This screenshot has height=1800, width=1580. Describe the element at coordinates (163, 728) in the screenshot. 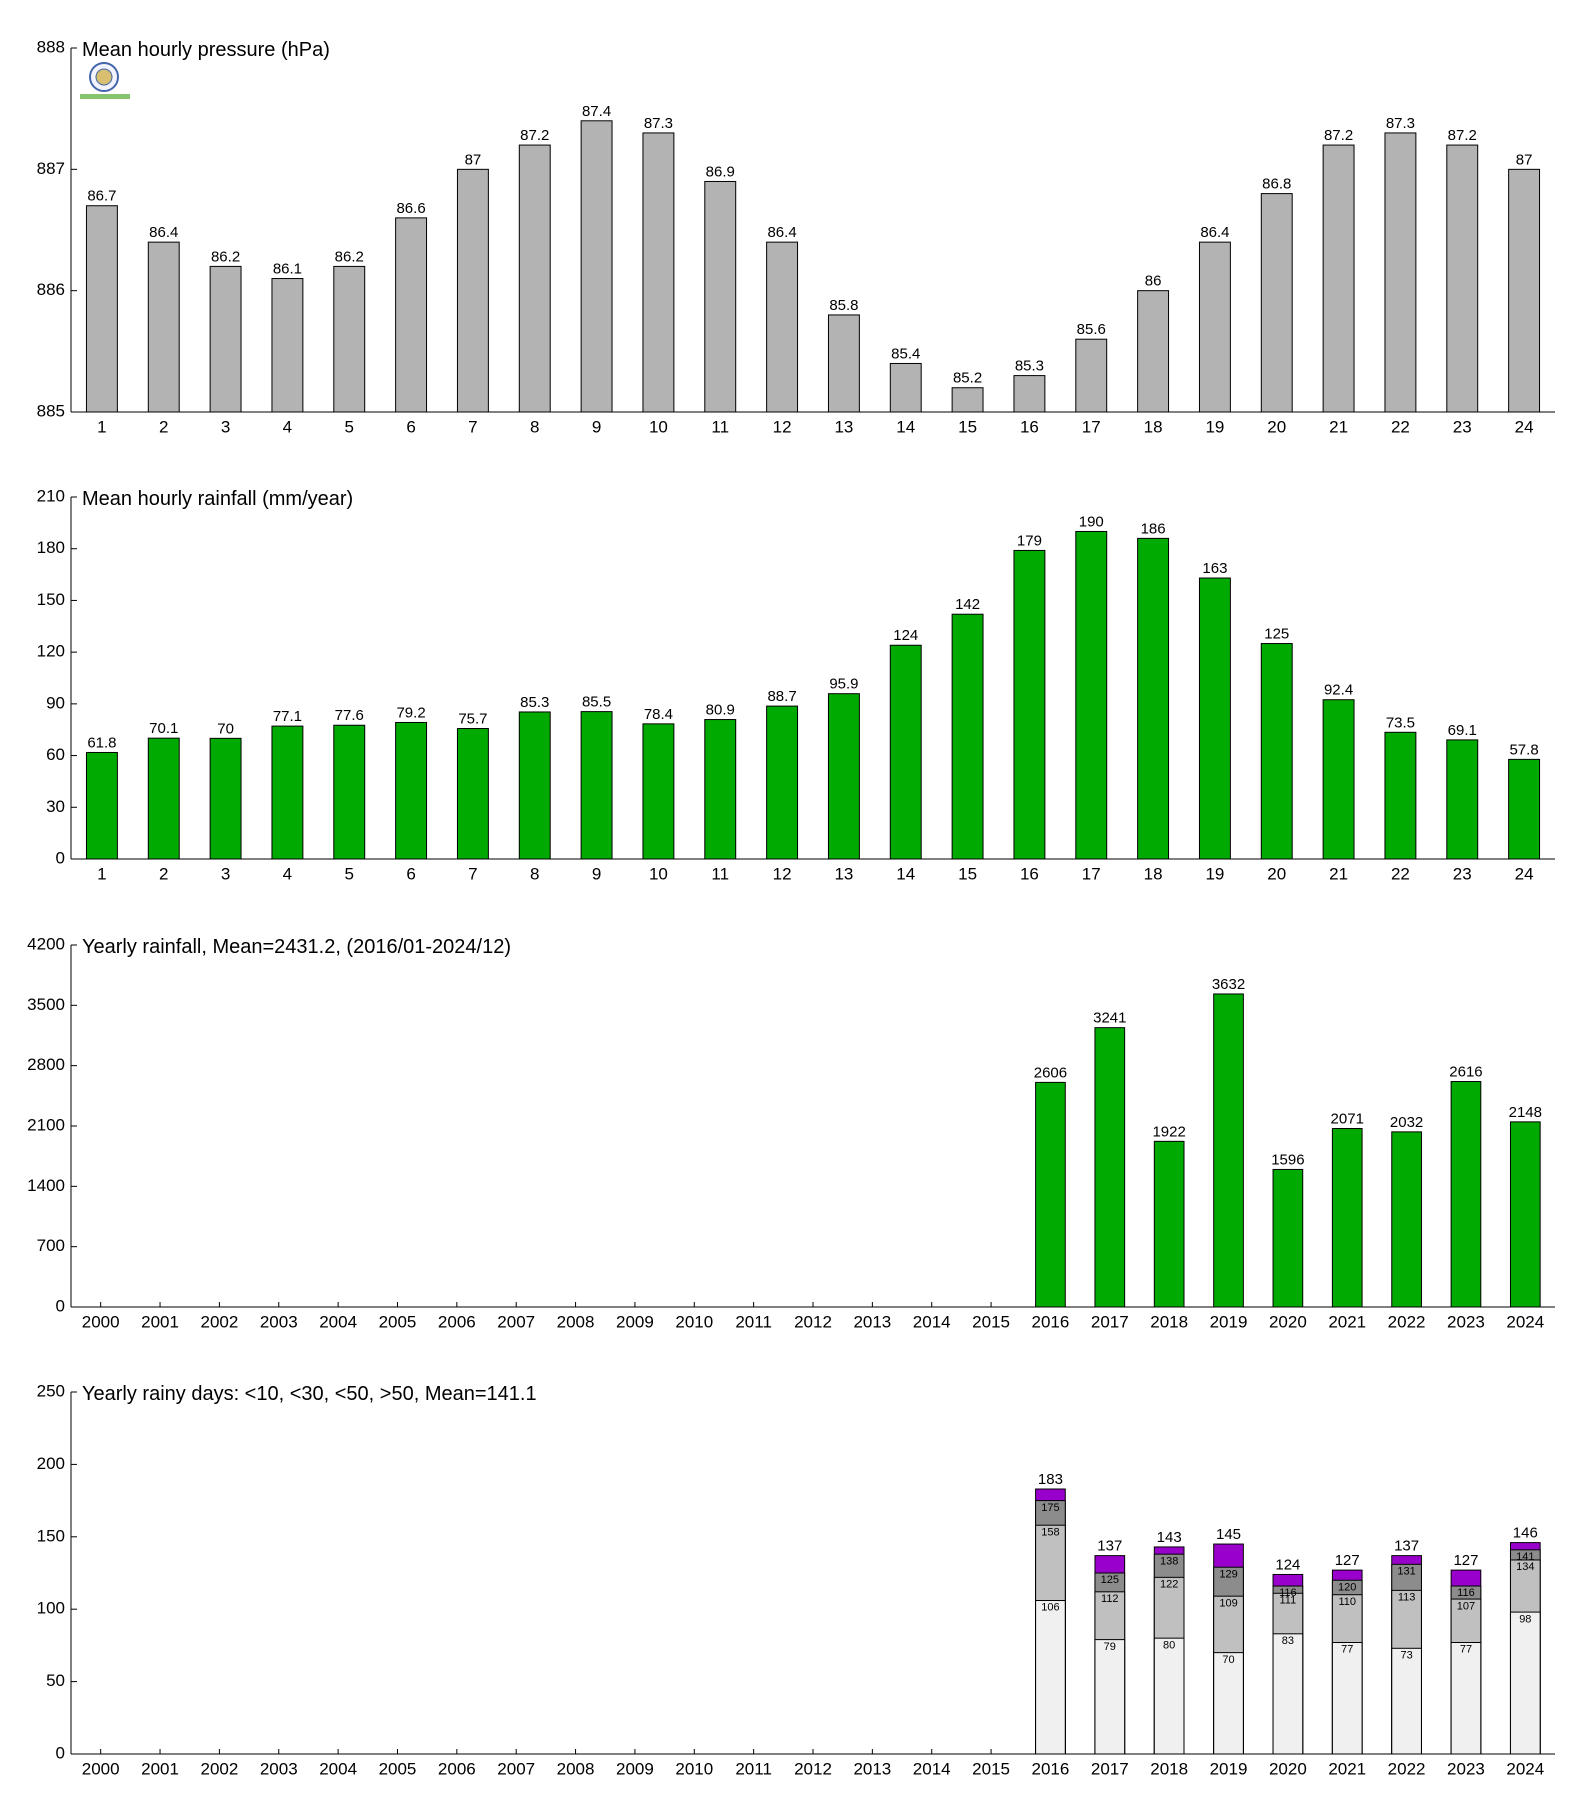

I see `value-label: 70.1` at that location.